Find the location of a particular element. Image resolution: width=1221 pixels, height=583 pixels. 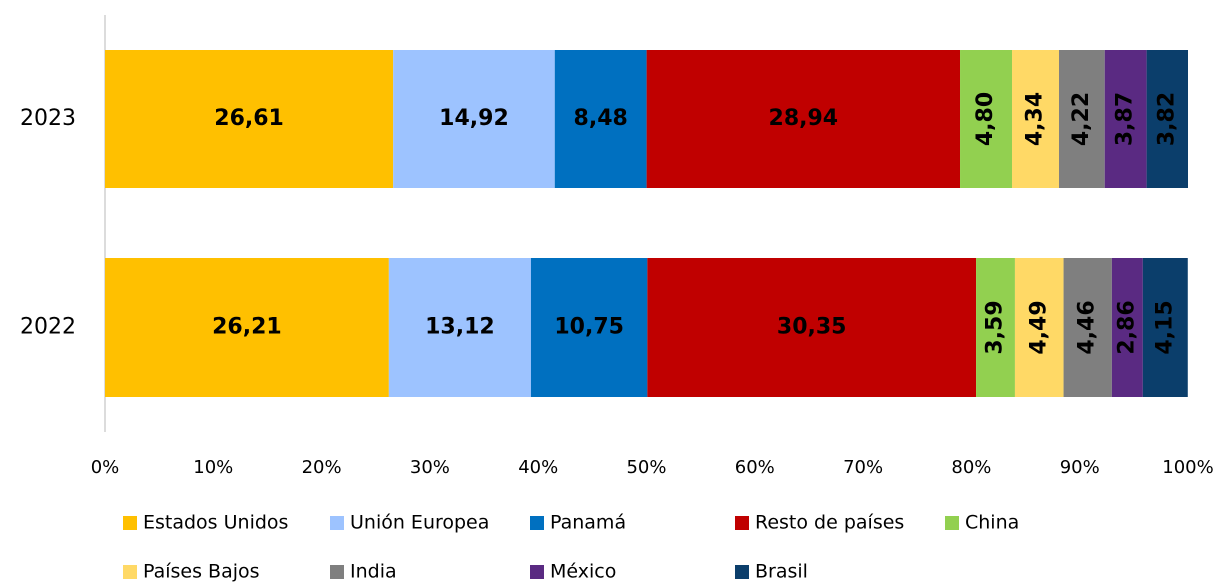

data-label: 30,35 is located at coordinates (812, 327).